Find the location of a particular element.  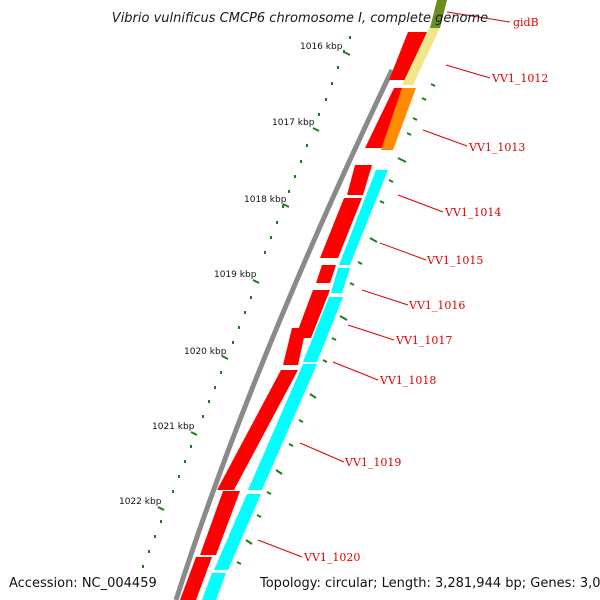

scale-label: 1016 kbp is located at coordinates (321, 47).